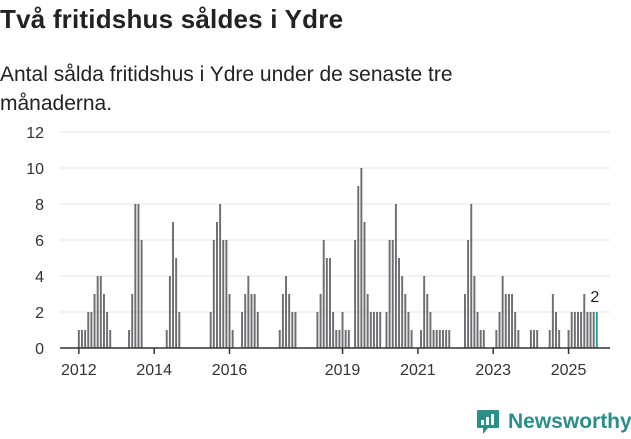  What do you see at coordinates (172, 19) in the screenshot?
I see `chart-title: Två fritidshus såldes i Ydre` at bounding box center [172, 19].